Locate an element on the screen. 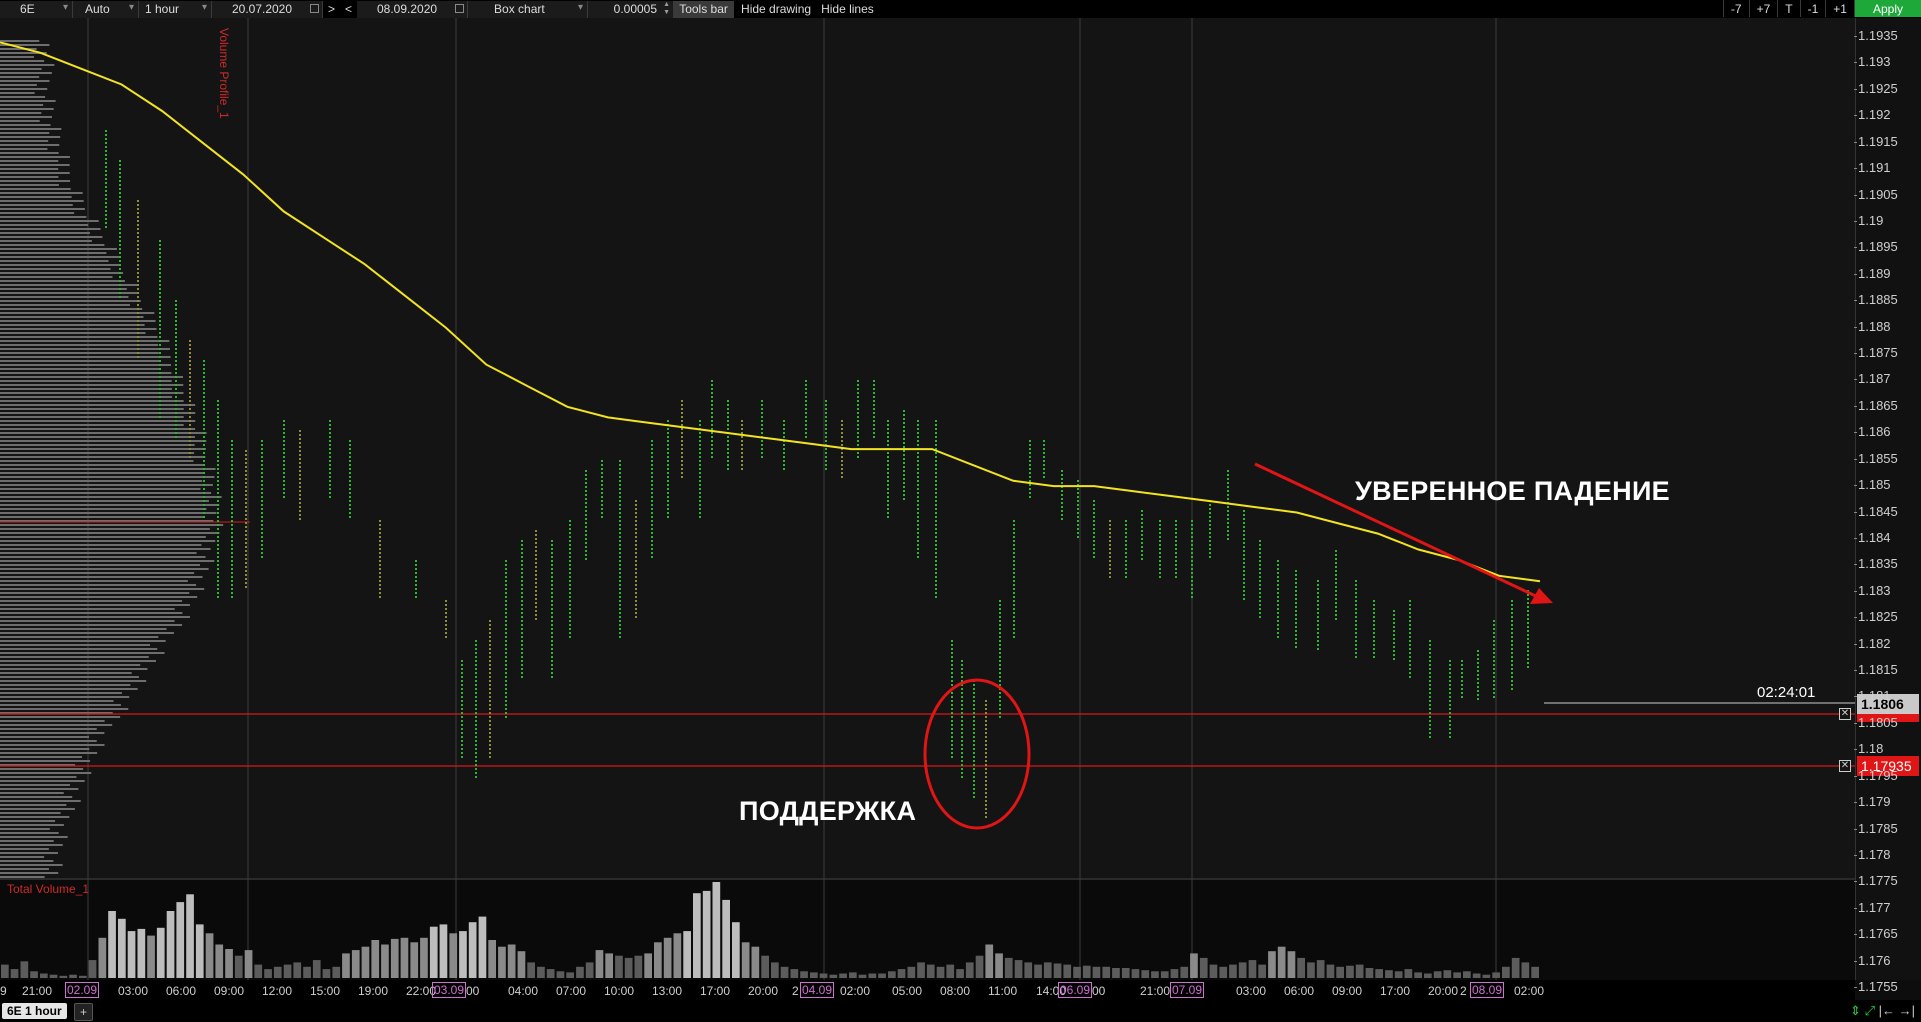 The height and width of the screenshot is (1022, 1921). level-marker is located at coordinates (1888, 718).